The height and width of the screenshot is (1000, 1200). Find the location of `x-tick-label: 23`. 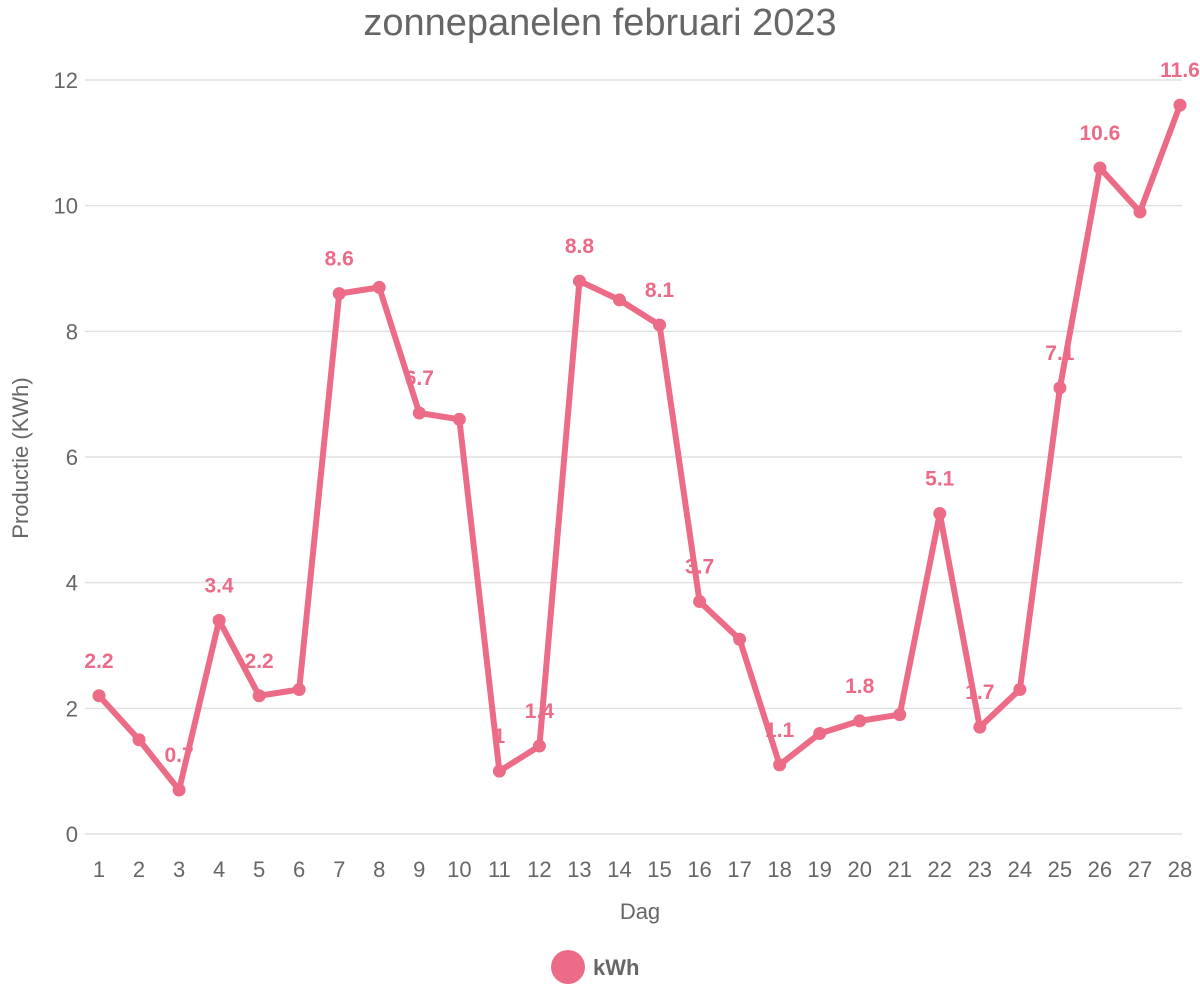

x-tick-label: 23 is located at coordinates (980, 869).